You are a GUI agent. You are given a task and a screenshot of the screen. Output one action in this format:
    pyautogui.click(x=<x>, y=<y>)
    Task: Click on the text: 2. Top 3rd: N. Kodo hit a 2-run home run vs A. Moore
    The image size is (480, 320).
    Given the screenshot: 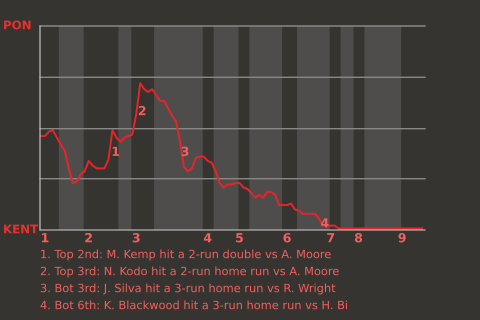 What is the action you would take?
    pyautogui.click(x=189, y=272)
    